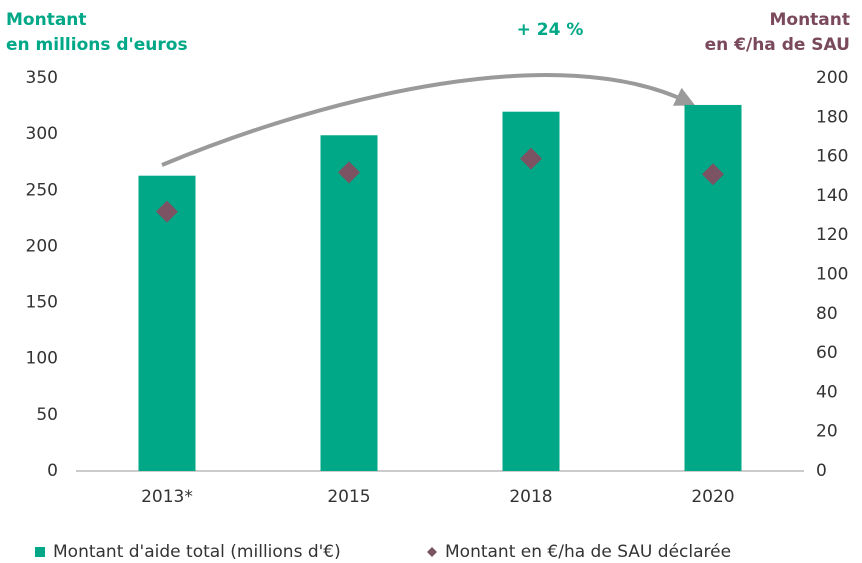  What do you see at coordinates (42, 303) in the screenshot?
I see `y-tick-label: 150` at bounding box center [42, 303].